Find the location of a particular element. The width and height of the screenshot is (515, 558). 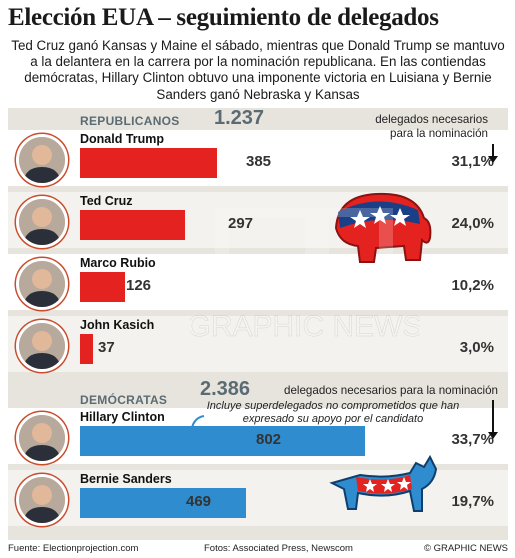

delegate-percentage: 3,0% is located at coordinates (476, 347).